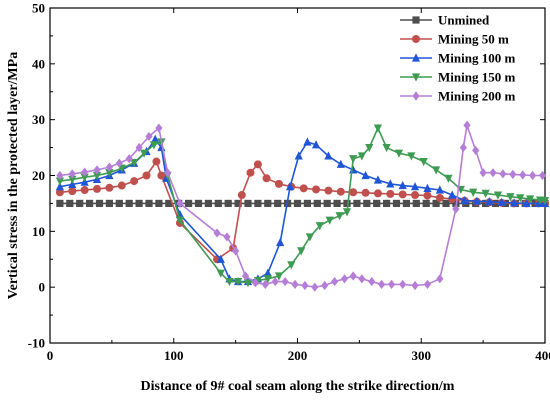  What do you see at coordinates (38, 231) in the screenshot?
I see `y-tick-label: 10` at bounding box center [38, 231].